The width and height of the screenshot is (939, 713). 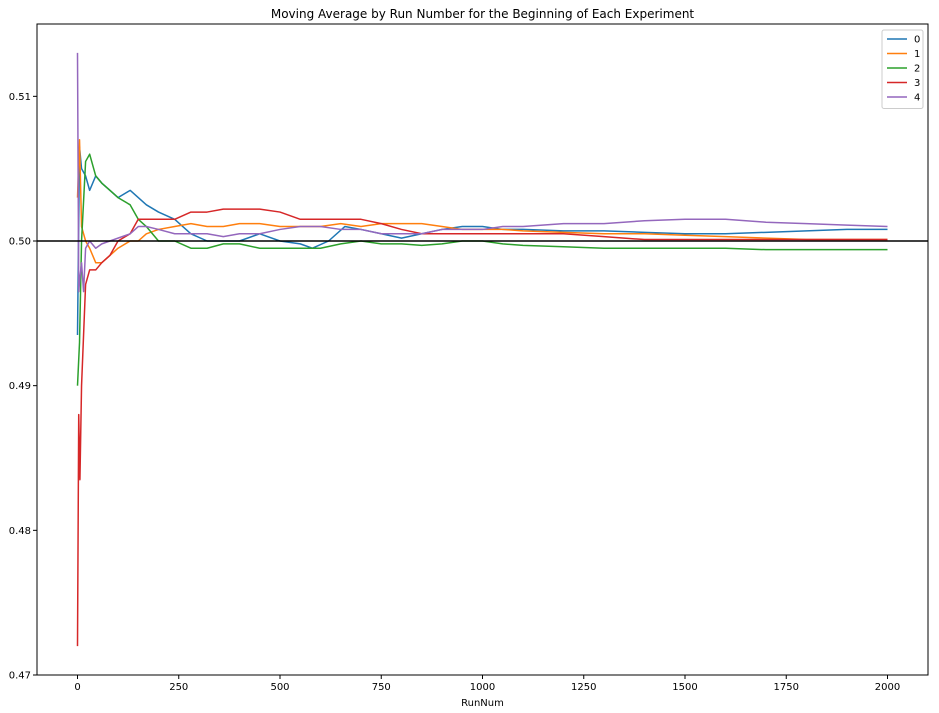 What do you see at coordinates (20, 531) in the screenshot?
I see `y-tick-label: 0.48` at bounding box center [20, 531].